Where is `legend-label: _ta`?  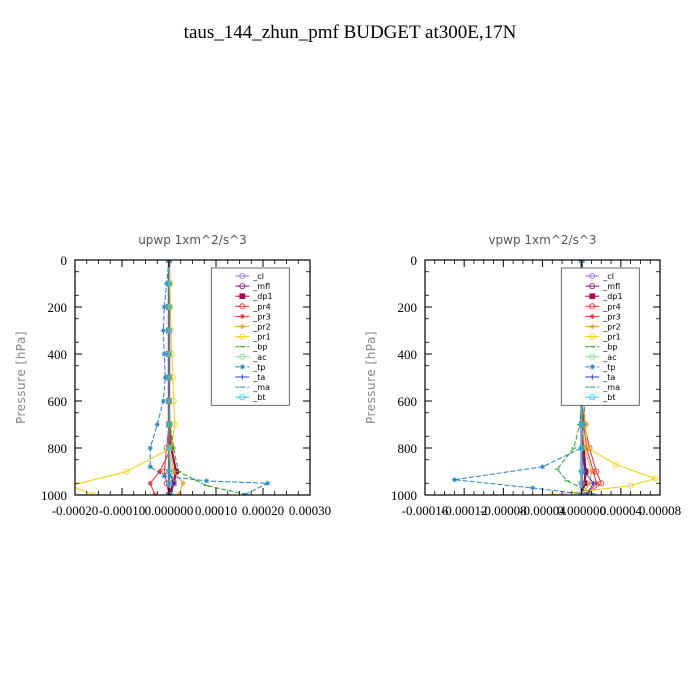
legend-label: _ta is located at coordinates (258, 377).